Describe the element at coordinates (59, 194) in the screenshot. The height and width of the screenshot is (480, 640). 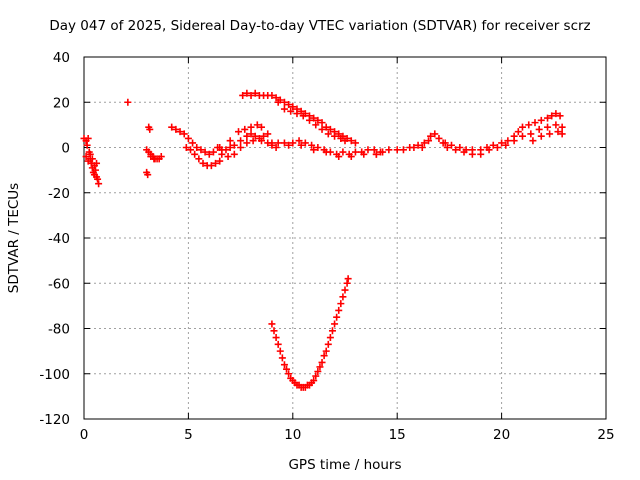
I see `y-tick-label: -20` at that location.